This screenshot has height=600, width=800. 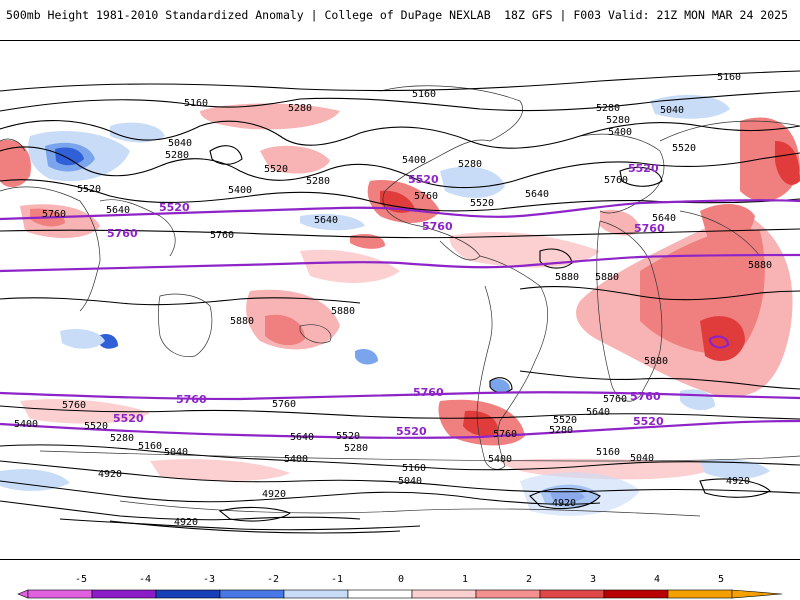 I want to click on colorbar, so click(x=400, y=594).